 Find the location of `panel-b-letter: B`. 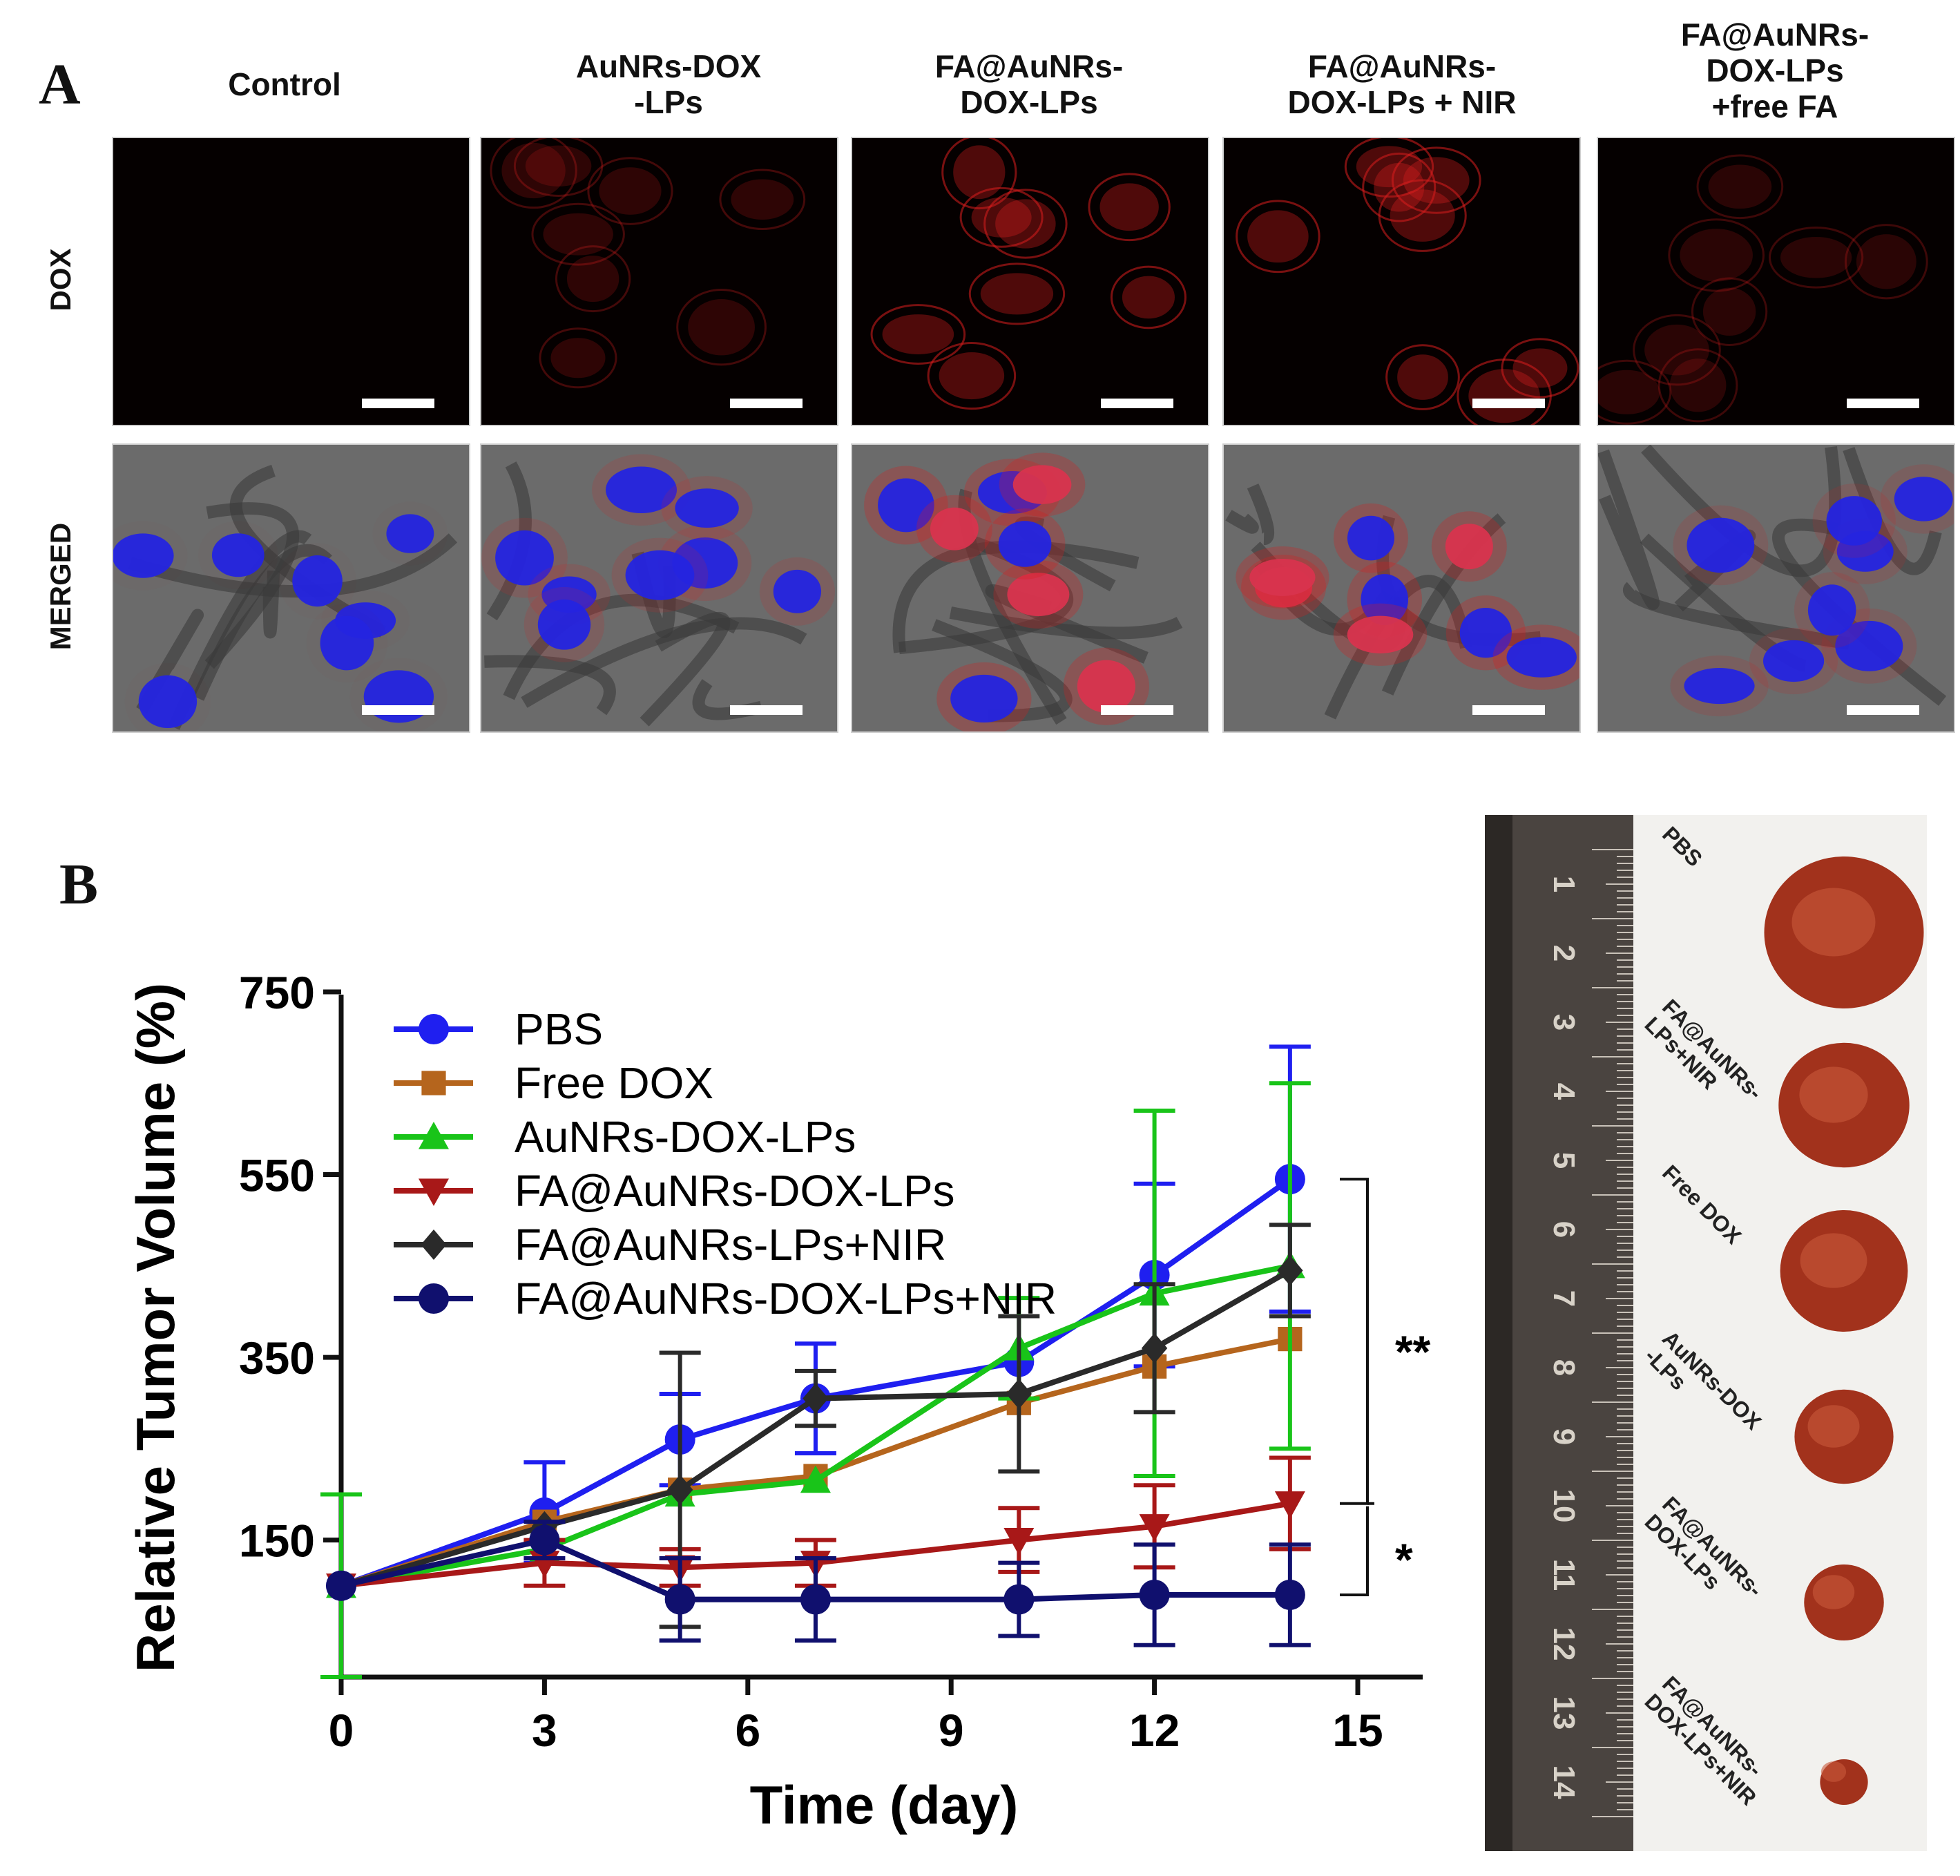

panel-b-letter: B is located at coordinates (79, 884).